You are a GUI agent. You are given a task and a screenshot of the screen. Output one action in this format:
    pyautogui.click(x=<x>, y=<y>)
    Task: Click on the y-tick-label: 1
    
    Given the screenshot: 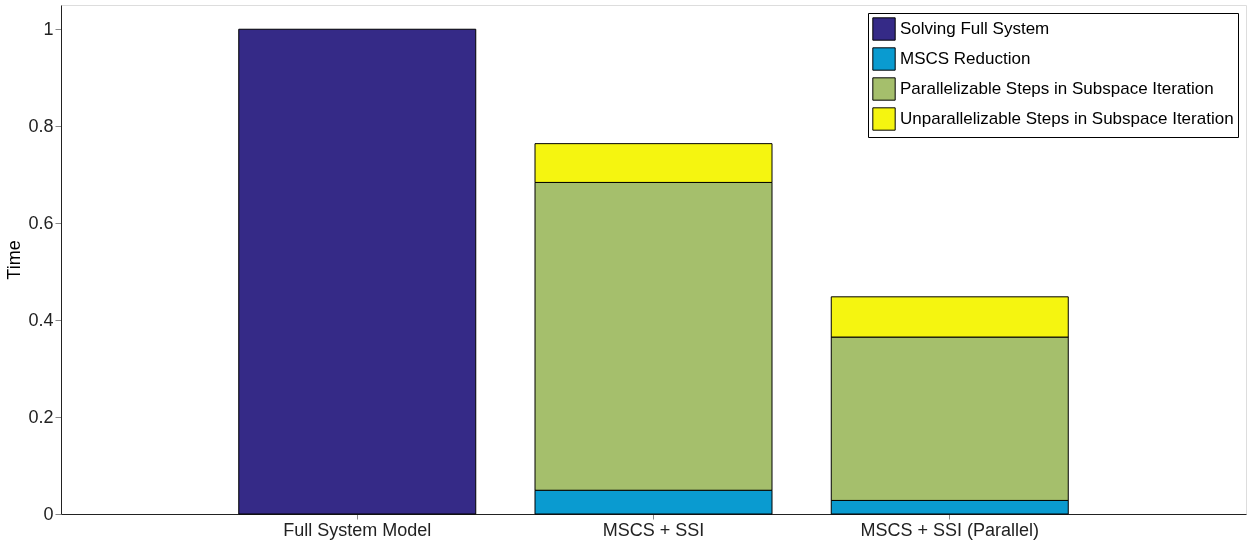 What is the action you would take?
    pyautogui.click(x=48, y=28)
    